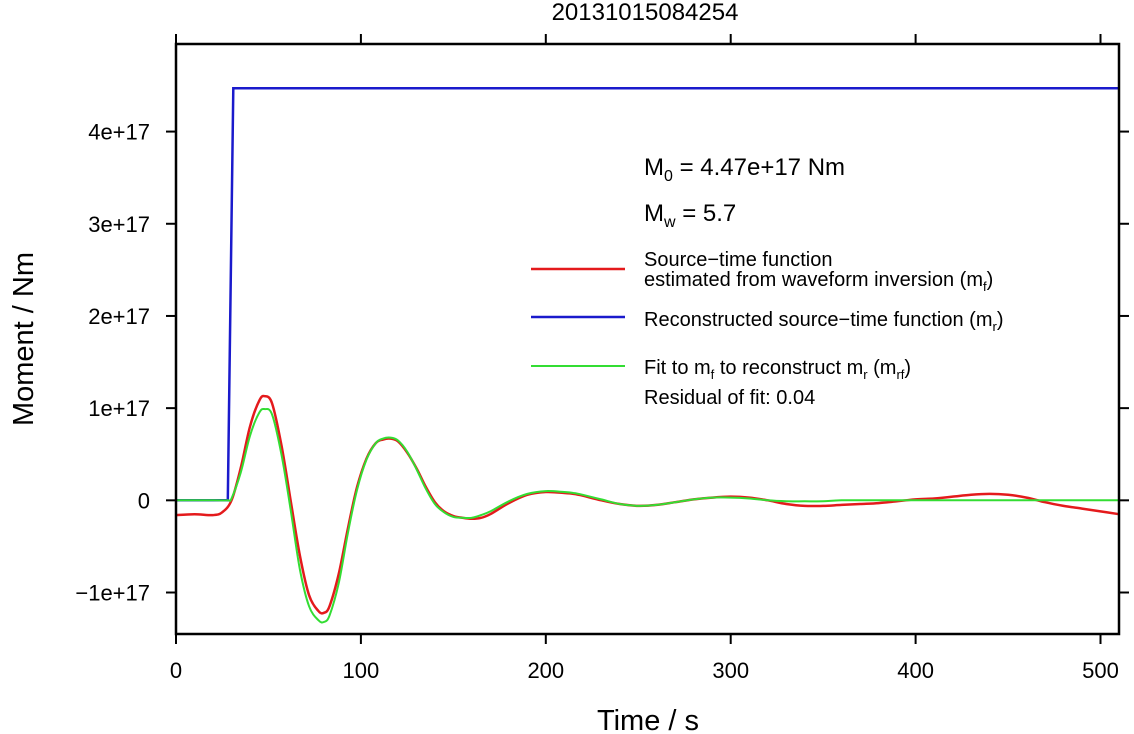 The image size is (1134, 734). I want to click on x-tick-label: 200, so click(545, 670).